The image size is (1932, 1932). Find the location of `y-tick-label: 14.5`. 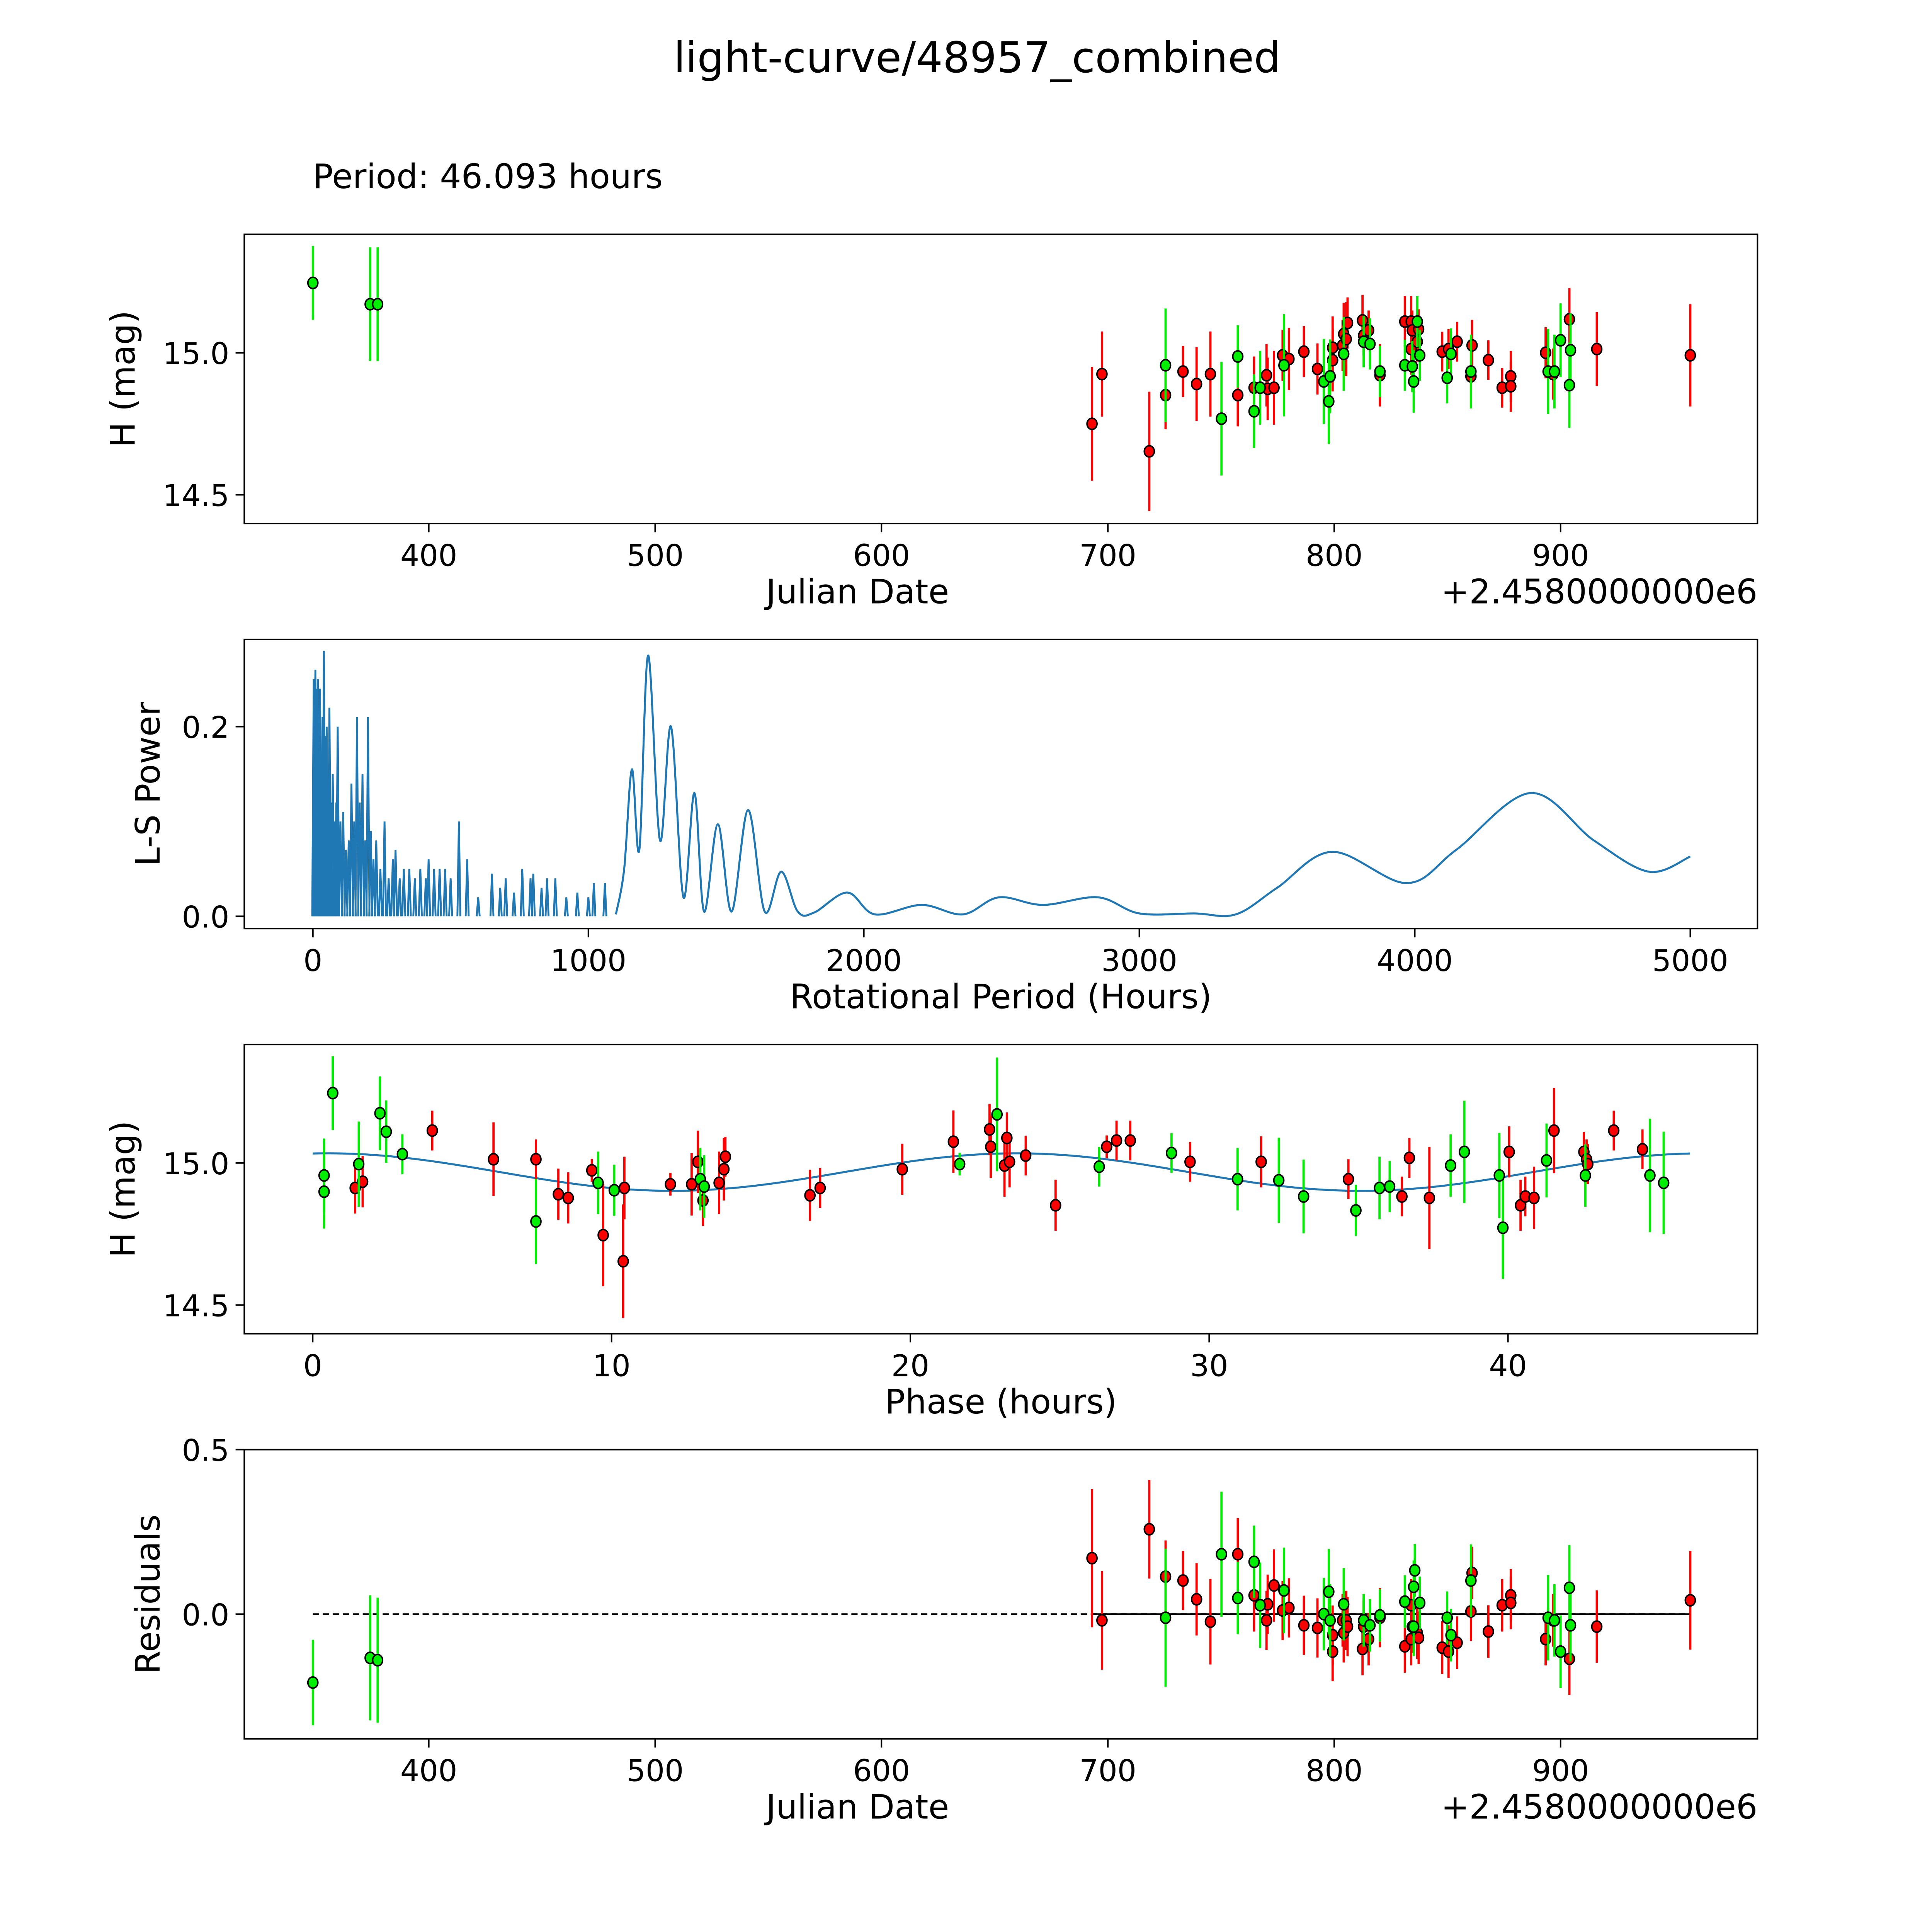

y-tick-label: 14.5 is located at coordinates (196, 496).